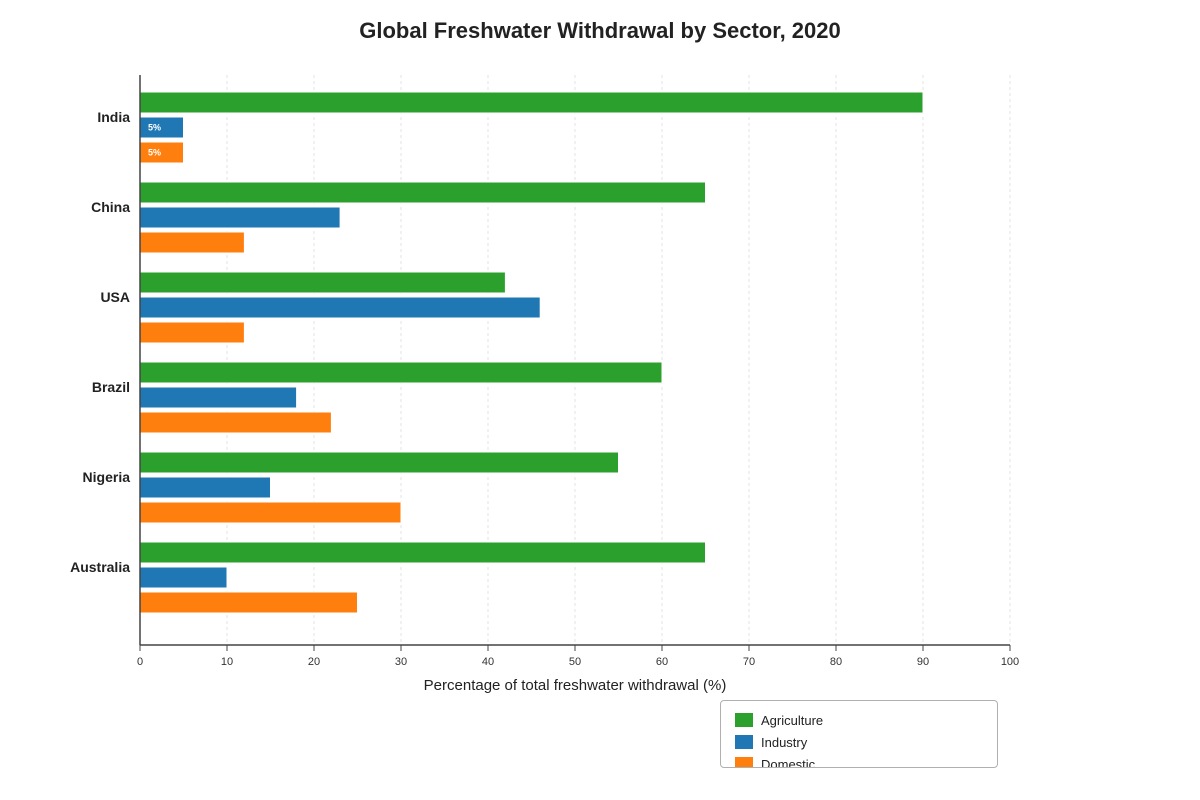 The image size is (1200, 800). Describe the element at coordinates (218, 397) in the screenshot. I see `bar-brazil-industry` at that location.